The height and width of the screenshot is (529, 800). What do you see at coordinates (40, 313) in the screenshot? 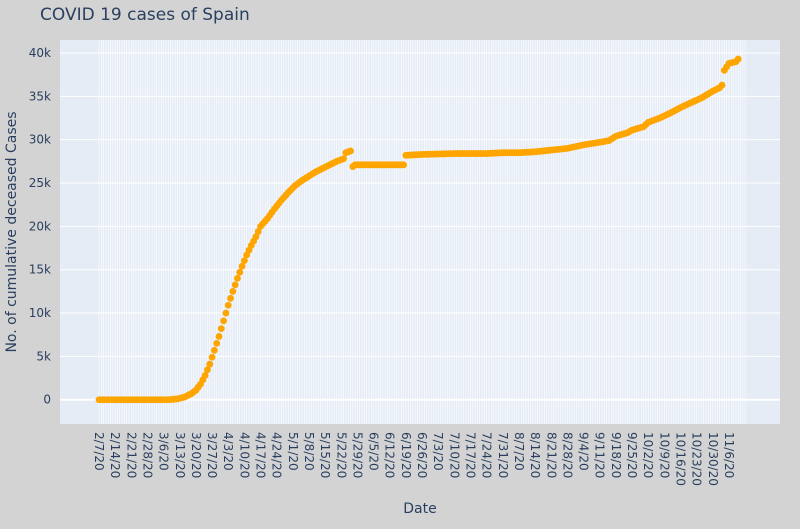
I see `y-tick-label: 10k` at bounding box center [40, 313].